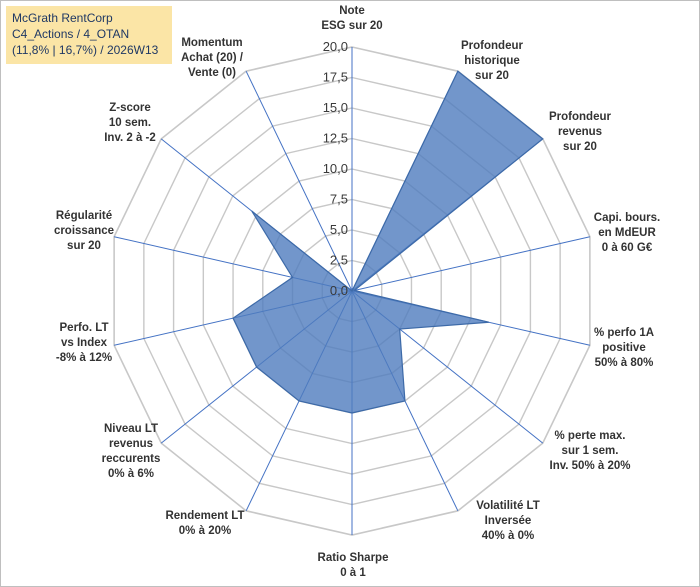 The image size is (700, 587). I want to click on axis-label: Régularité croissance sur 20, so click(84, 231).